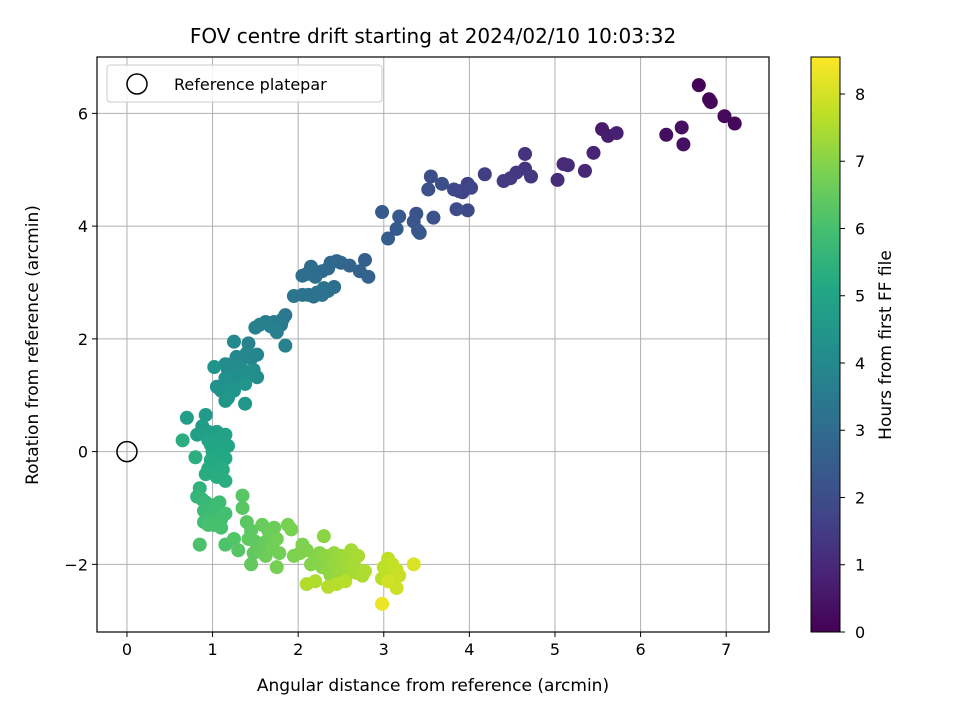 This screenshot has height=720, width=960. What do you see at coordinates (860, 565) in the screenshot?
I see `colorbar-tick-label: 1` at bounding box center [860, 565].